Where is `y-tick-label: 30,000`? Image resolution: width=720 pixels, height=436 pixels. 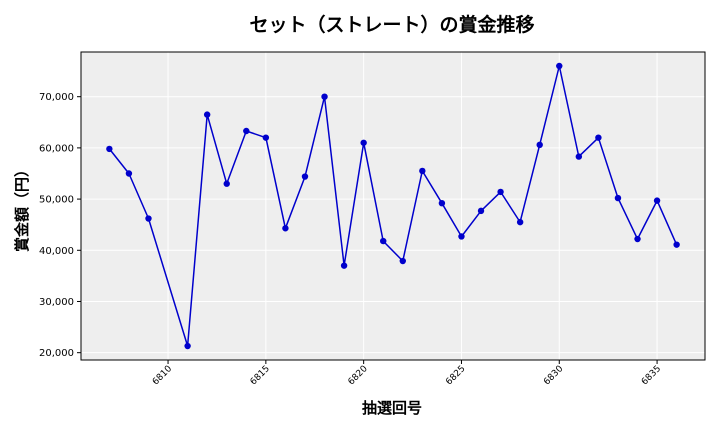
y-tick-label: 30,000 is located at coordinates (56, 302).